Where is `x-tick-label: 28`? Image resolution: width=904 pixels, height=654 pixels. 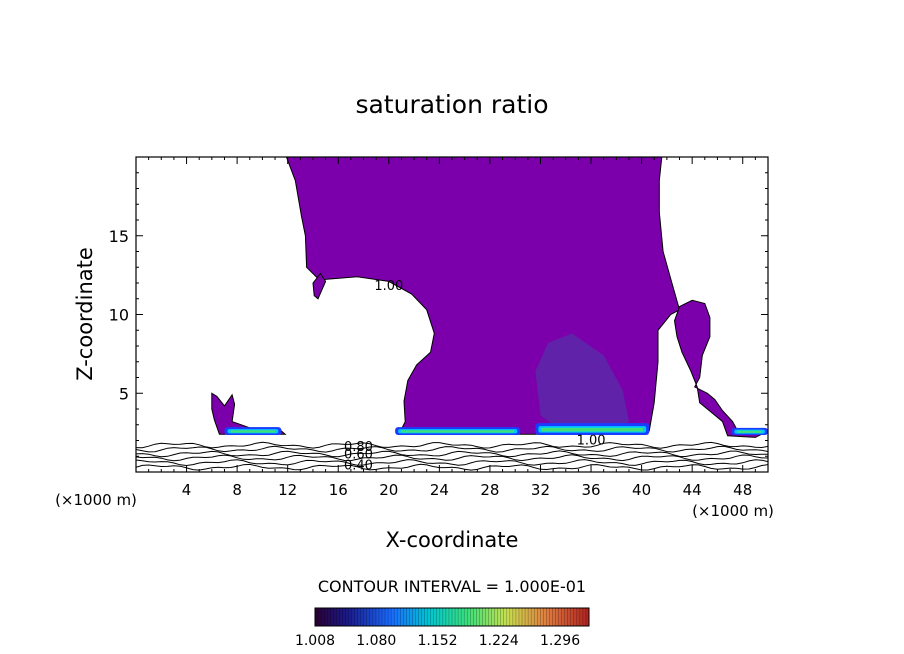
x-tick-label: 28 is located at coordinates (489, 490).